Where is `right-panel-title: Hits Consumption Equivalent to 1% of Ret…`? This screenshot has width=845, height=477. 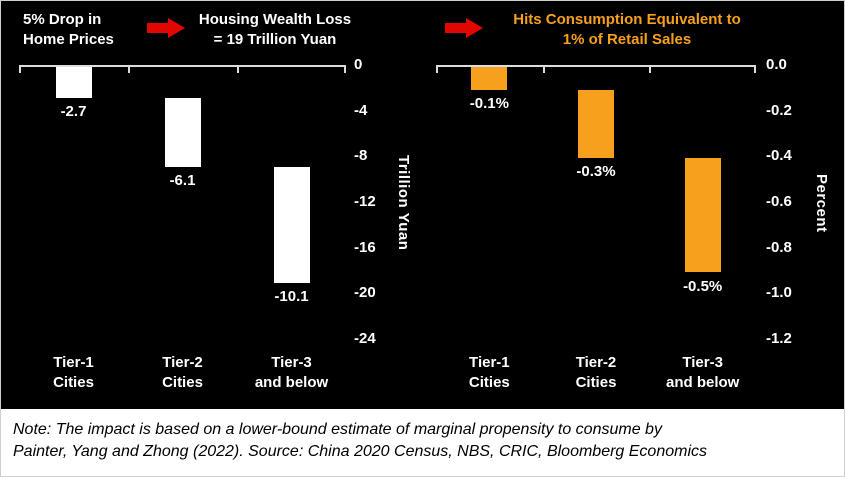
right-panel-title: Hits Consumption Equivalent to 1% of Ret… is located at coordinates (627, 29).